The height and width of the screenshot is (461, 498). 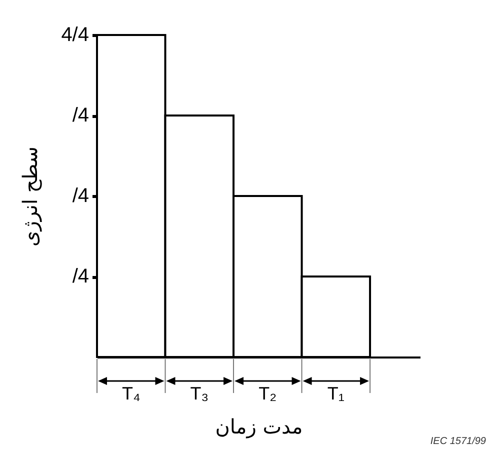 I want to click on text: 4/4, so click(x=75, y=35).